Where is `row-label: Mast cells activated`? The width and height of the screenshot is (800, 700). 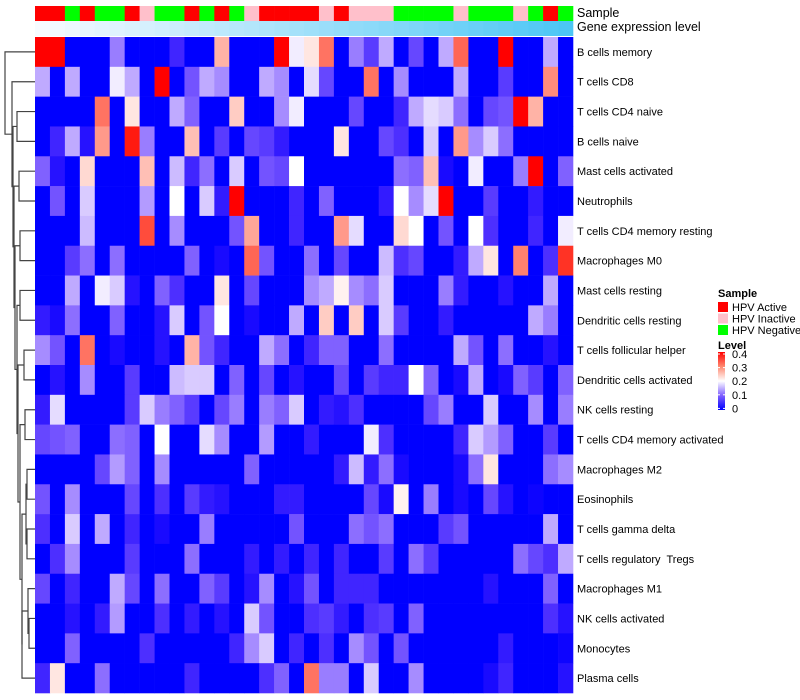 row-label: Mast cells activated is located at coordinates (625, 172).